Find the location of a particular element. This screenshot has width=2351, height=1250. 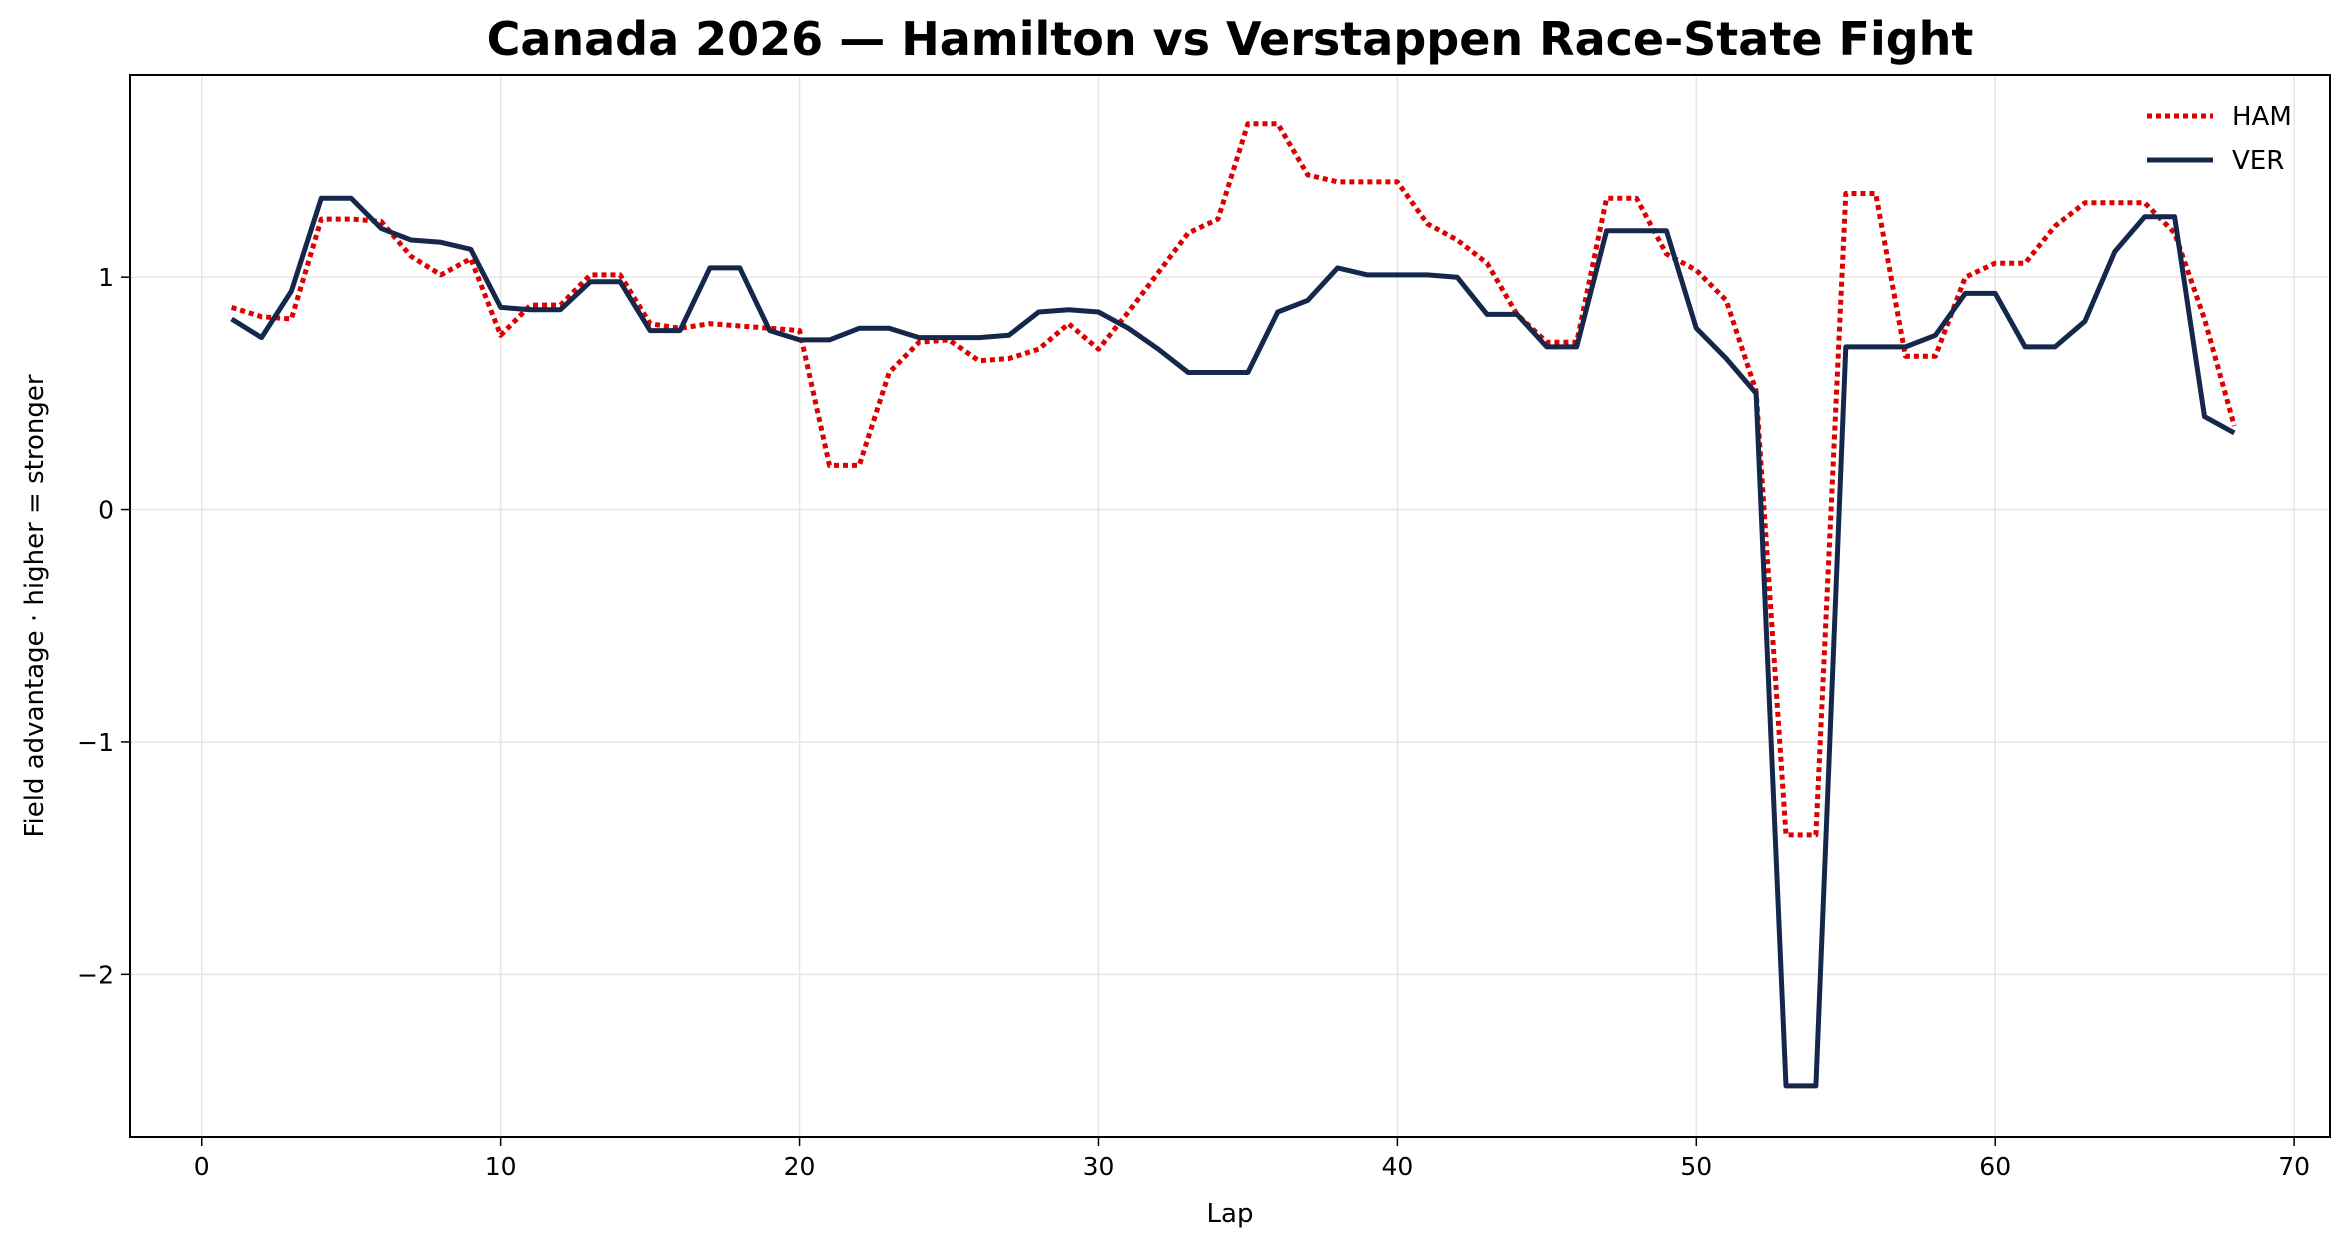

x-tick-label: 60 is located at coordinates (1995, 1166).